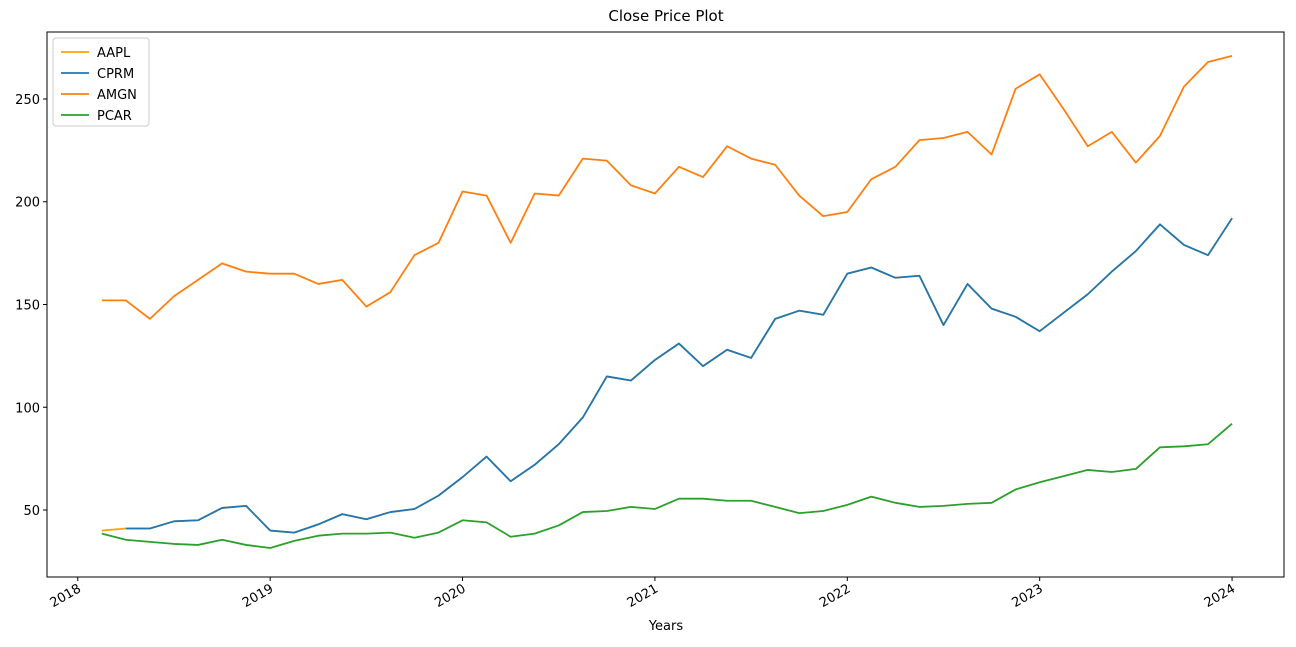 The height and width of the screenshot is (647, 1296). Describe the element at coordinates (27, 100) in the screenshot. I see `y-tick-label: 250` at that location.